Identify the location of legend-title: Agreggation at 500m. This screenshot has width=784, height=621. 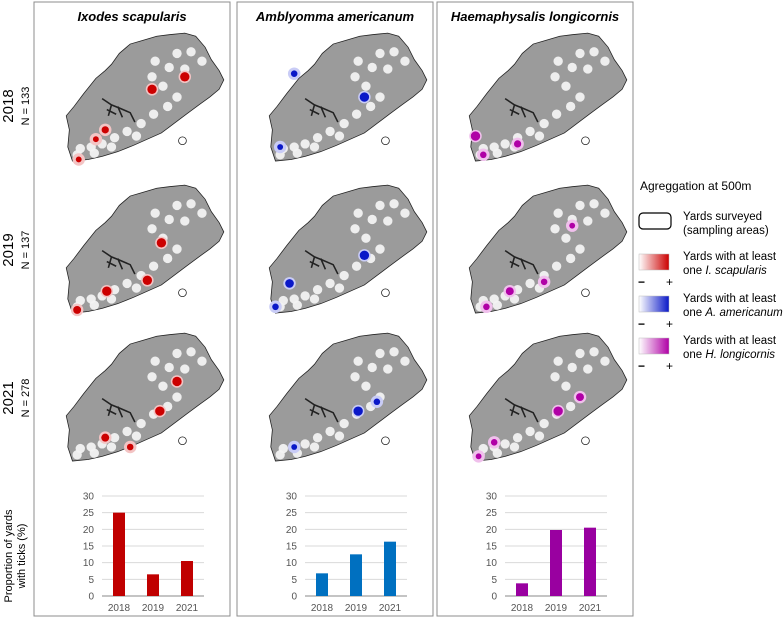
(695, 186).